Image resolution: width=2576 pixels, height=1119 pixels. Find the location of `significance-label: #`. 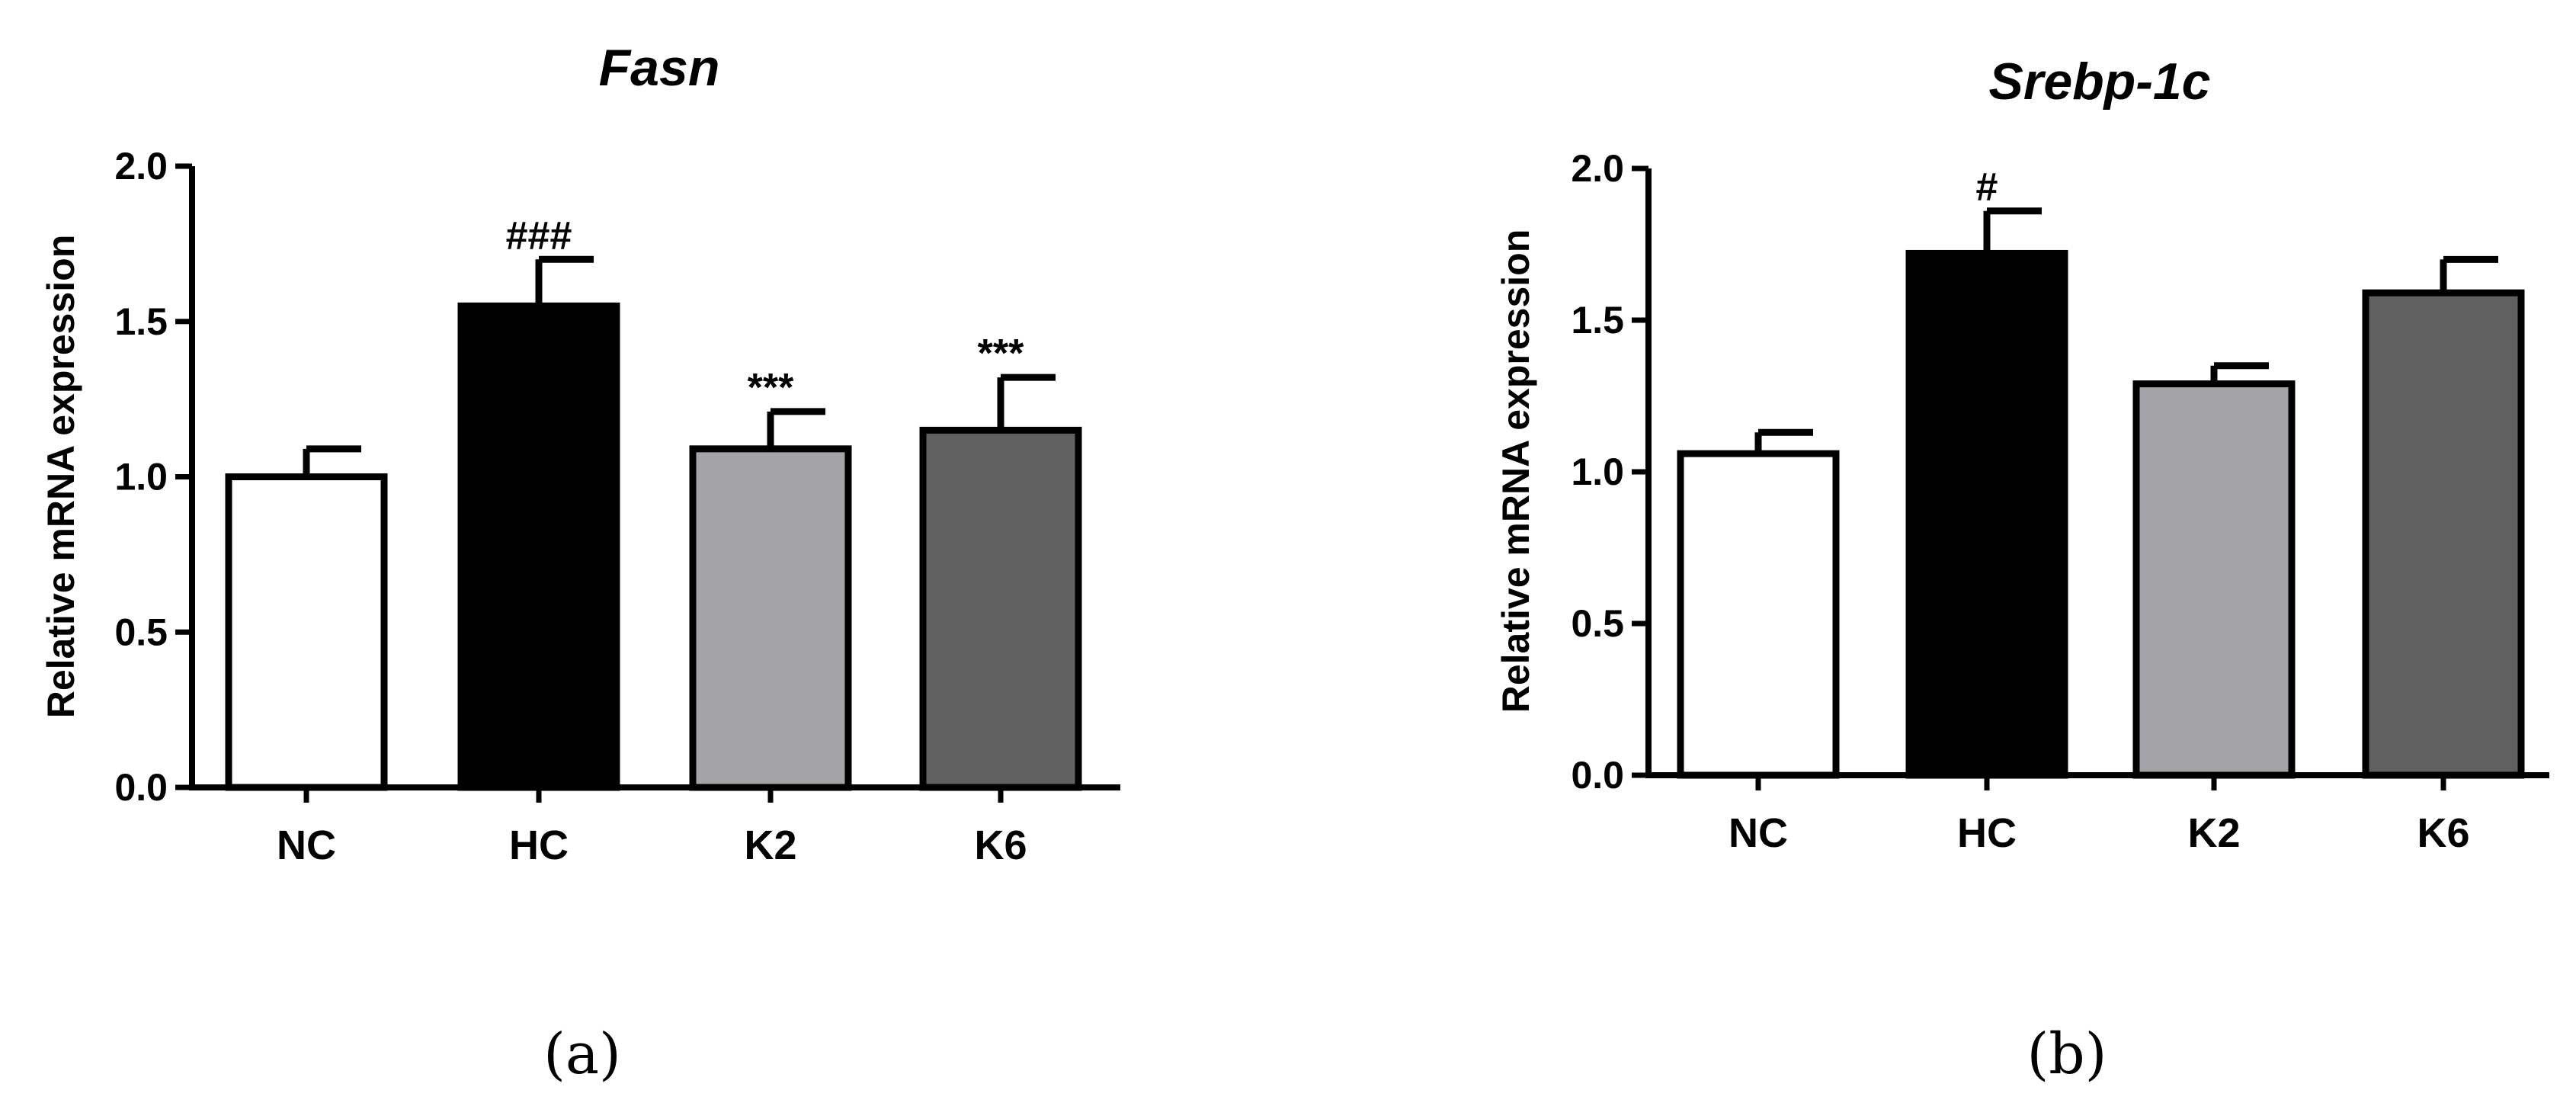

significance-label: # is located at coordinates (1987, 187).